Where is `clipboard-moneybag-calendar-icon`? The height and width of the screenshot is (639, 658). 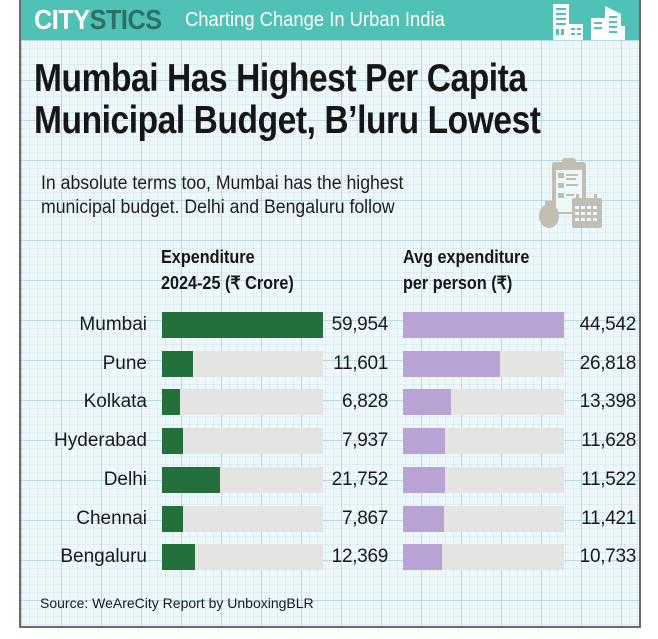
clipboard-moneybag-calendar-icon is located at coordinates (570, 193).